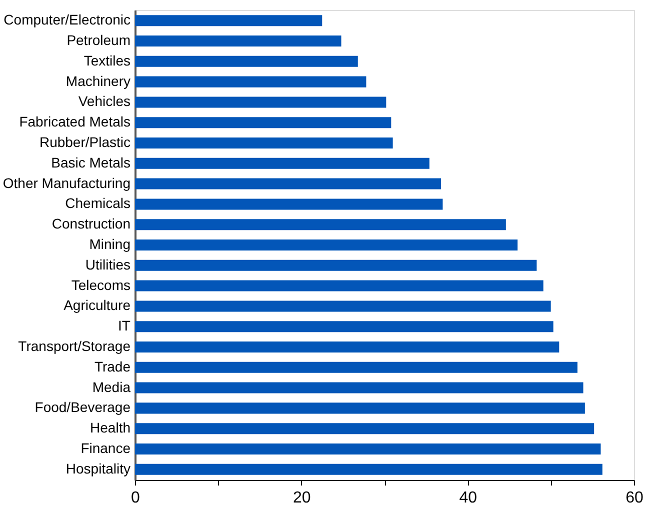  I want to click on y-tick-label: Telecoms, so click(100, 284).